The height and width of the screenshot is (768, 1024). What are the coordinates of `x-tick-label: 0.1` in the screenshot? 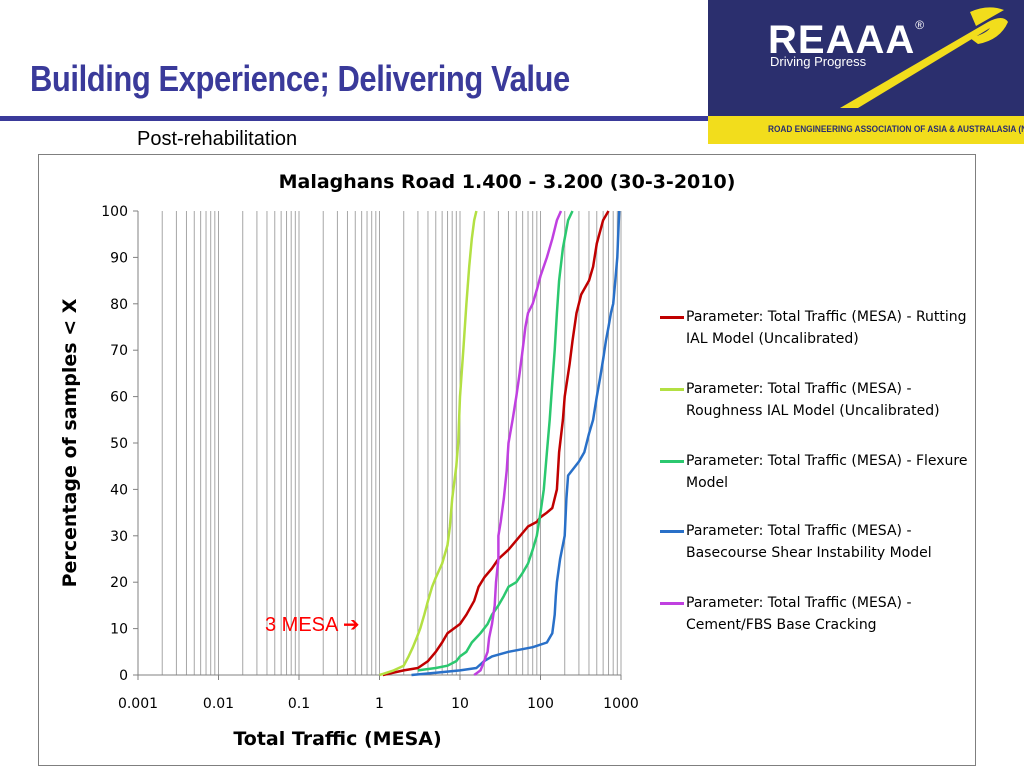 It's located at (299, 704).